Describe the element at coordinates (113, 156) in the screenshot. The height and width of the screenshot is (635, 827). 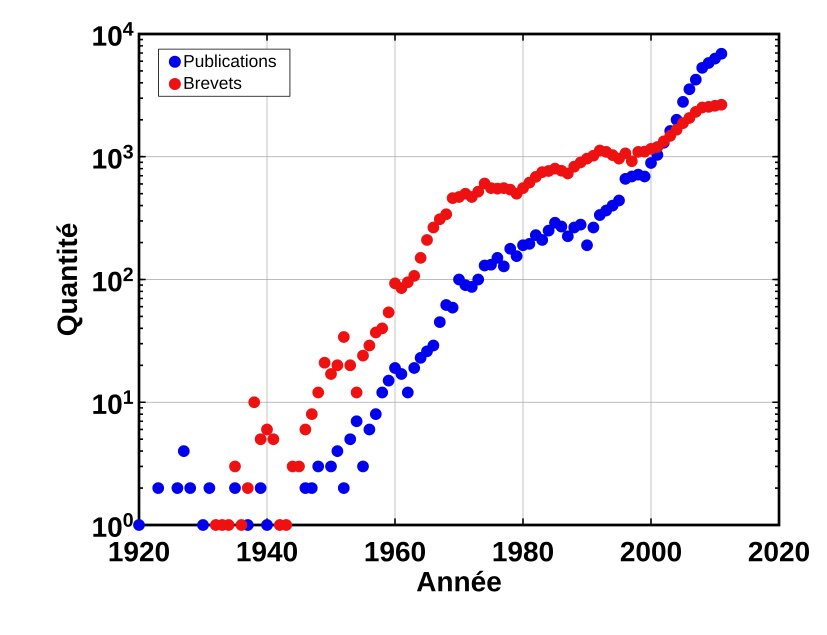
I see `y-tick-label: 10$^{3}$` at that location.